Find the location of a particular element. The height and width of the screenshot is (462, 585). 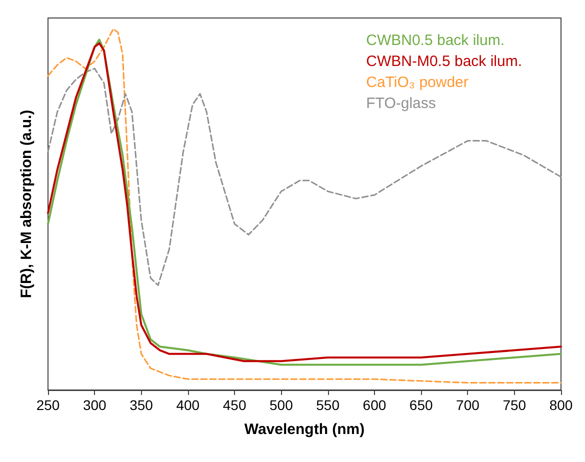

text: FTO-glass is located at coordinates (401, 103).